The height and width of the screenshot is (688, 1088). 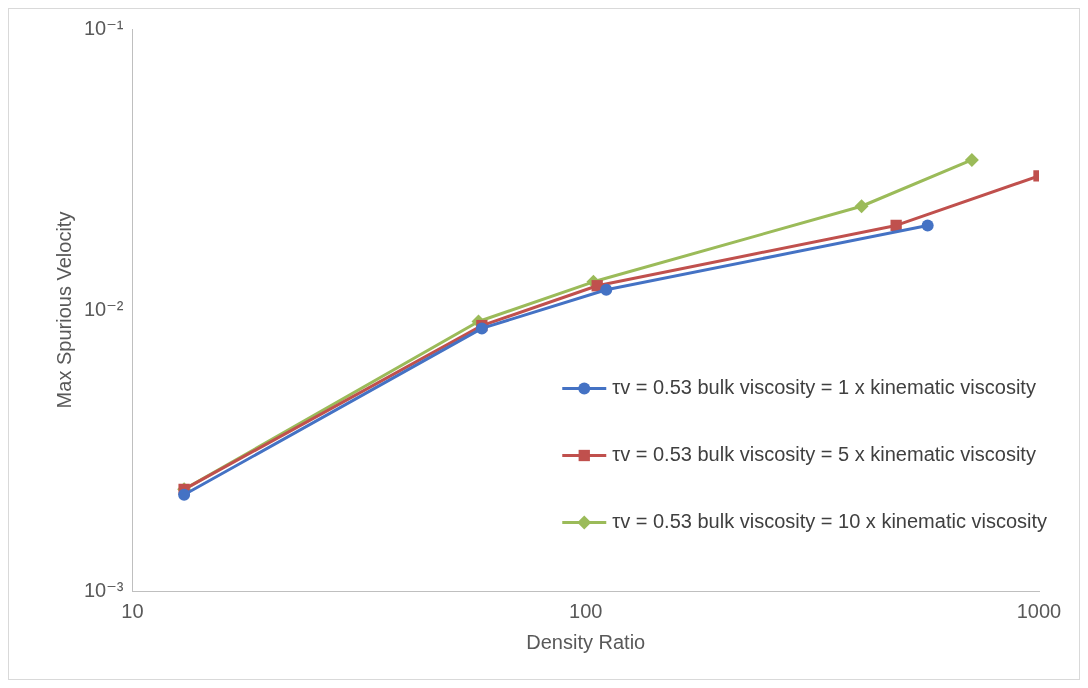 What do you see at coordinates (586, 610) in the screenshot?
I see `x-tick-label: 100` at bounding box center [586, 610].